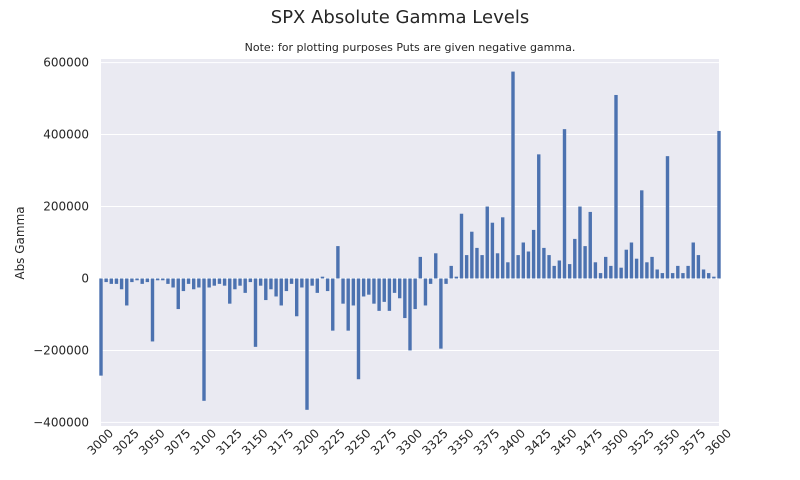 The width and height of the screenshot is (800, 480). I want to click on x-tick-label: 3275, so click(383, 441).